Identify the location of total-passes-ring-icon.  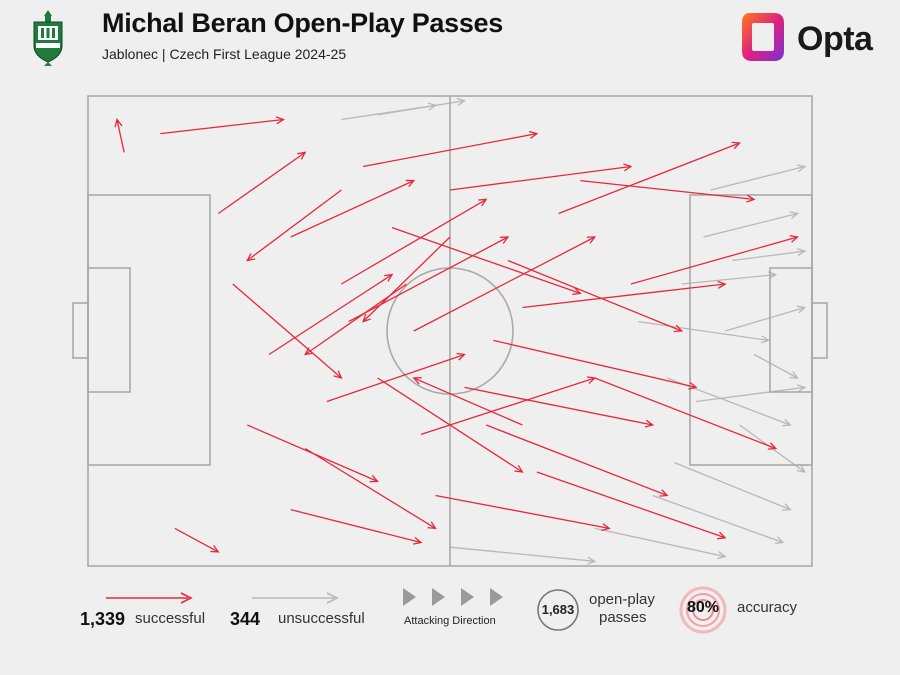
(558, 610).